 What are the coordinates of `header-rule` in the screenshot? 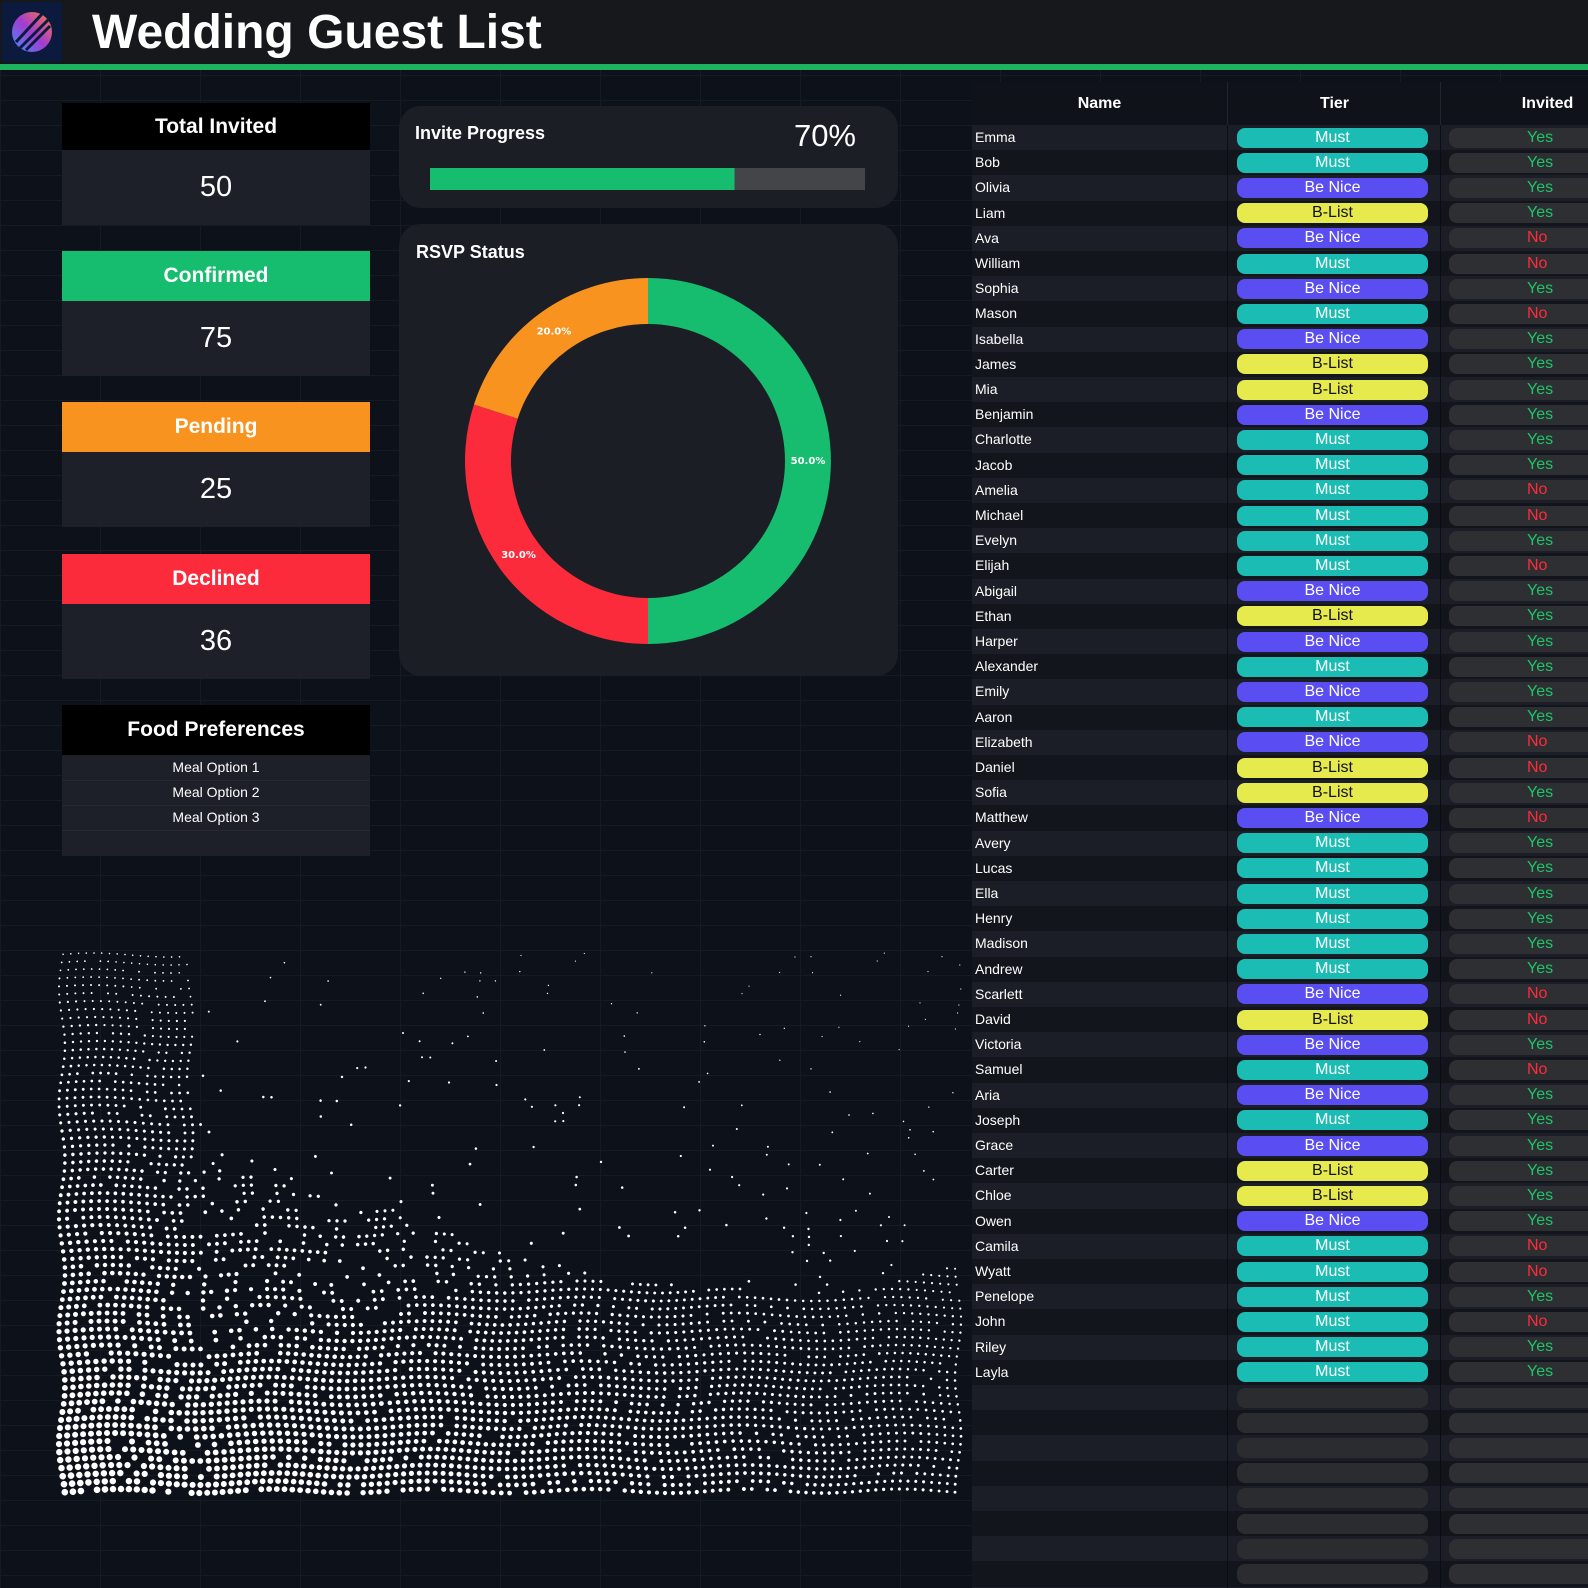 It's located at (794, 67).